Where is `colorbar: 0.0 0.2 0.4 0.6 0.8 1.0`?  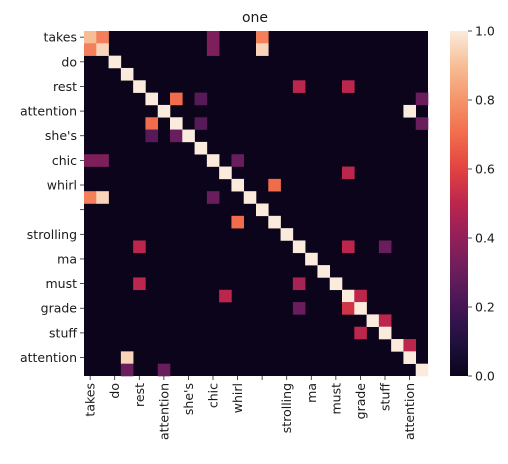 colorbar: 0.0 0.2 0.4 0.6 0.8 1.0 is located at coordinates (472, 204).